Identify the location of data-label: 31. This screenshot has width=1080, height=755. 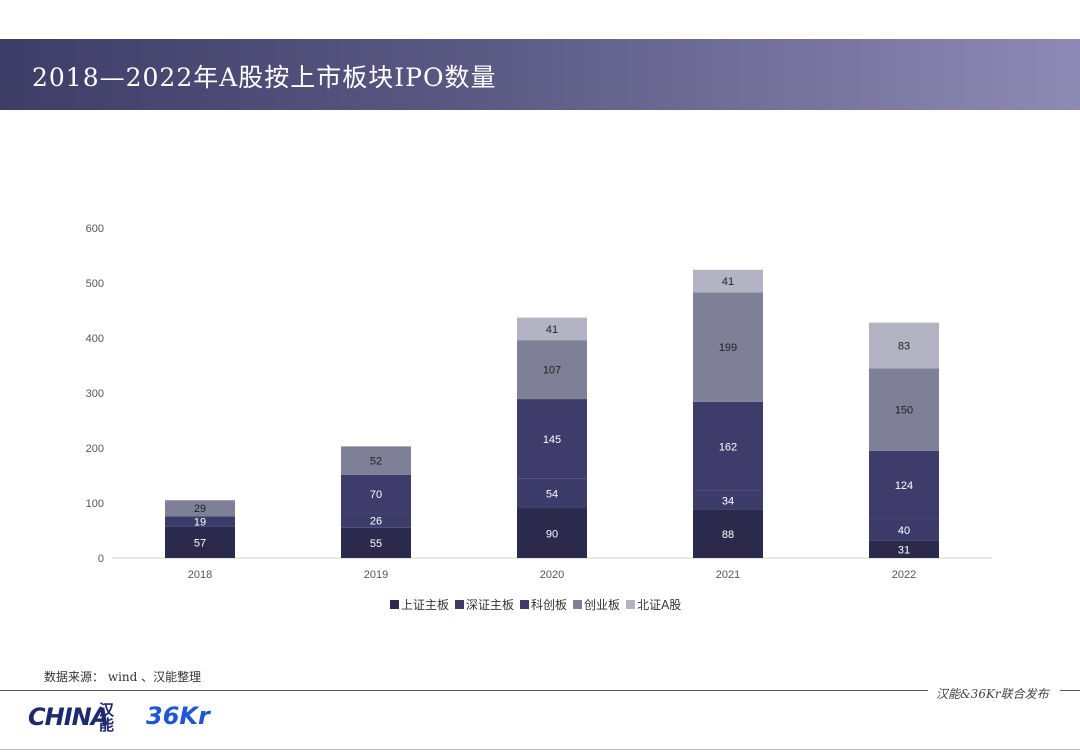
(904, 550).